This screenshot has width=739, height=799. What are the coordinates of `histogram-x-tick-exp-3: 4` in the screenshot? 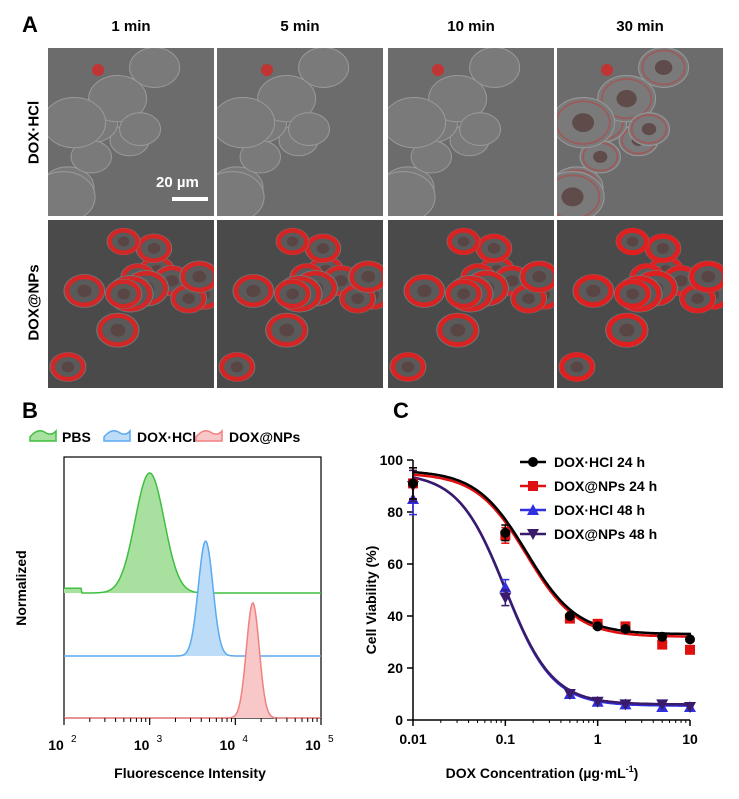 It's located at (245, 739).